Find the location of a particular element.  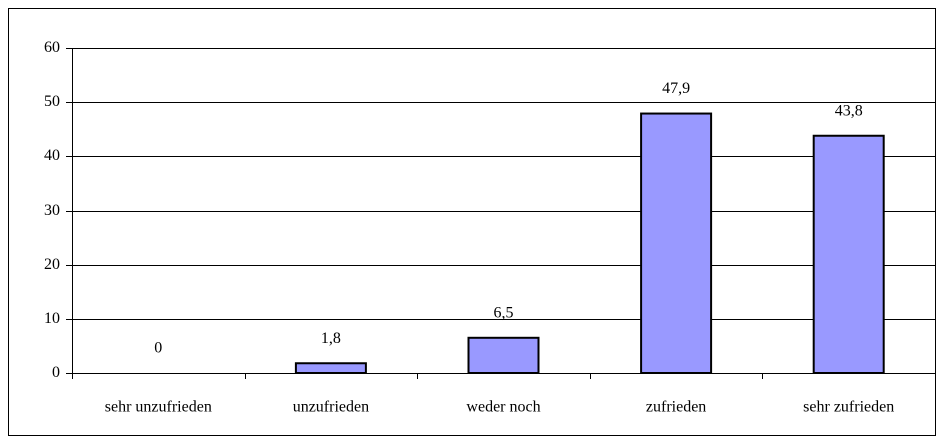

y-tick-label: 10 is located at coordinates (52, 318).